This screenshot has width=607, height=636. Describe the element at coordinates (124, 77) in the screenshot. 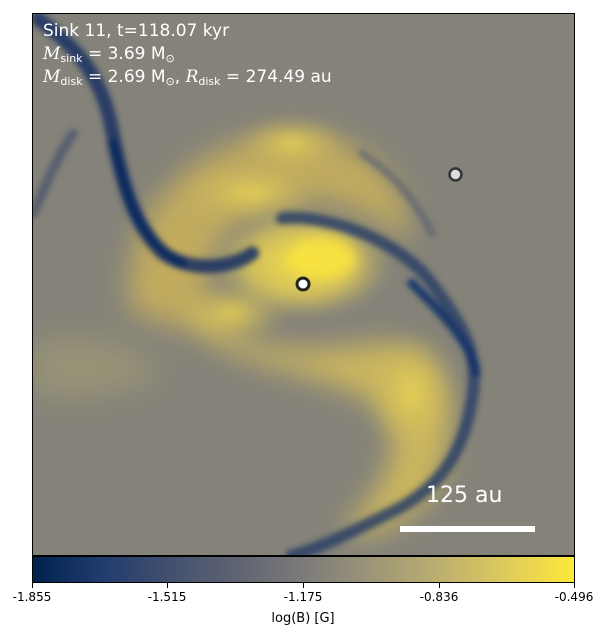

I see `mdisk-value: = 2.69 M` at that location.